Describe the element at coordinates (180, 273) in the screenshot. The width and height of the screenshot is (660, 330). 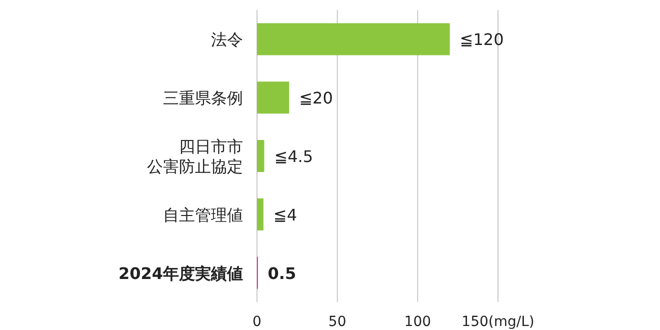
I see `y-tick-label: 2024年度実績値` at that location.